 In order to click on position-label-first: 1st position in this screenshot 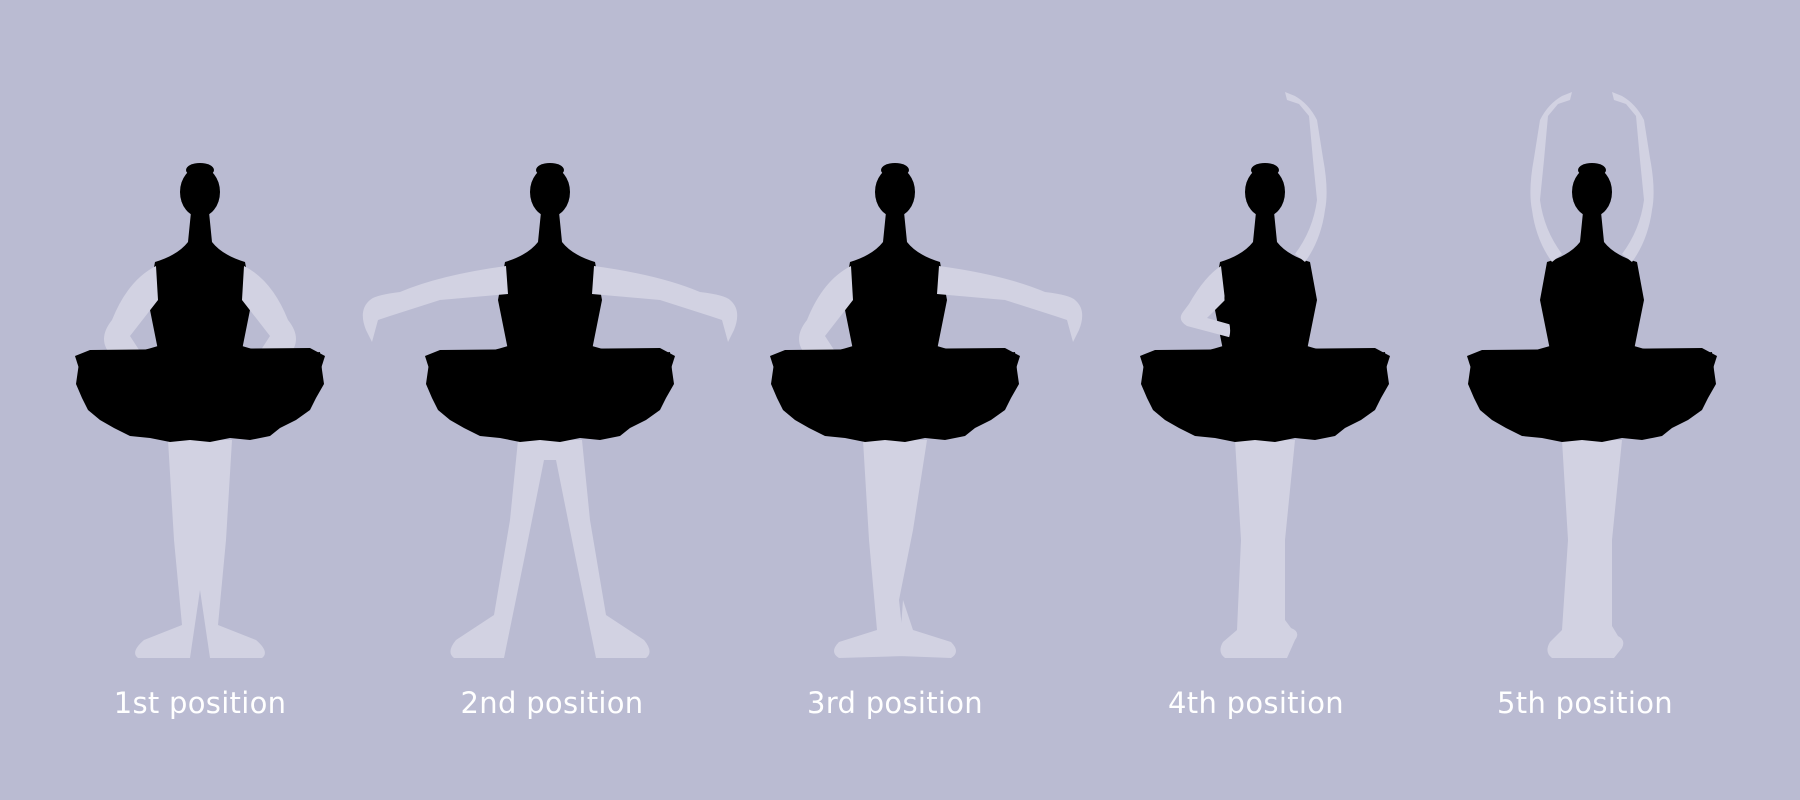, I will do `click(200, 703)`.